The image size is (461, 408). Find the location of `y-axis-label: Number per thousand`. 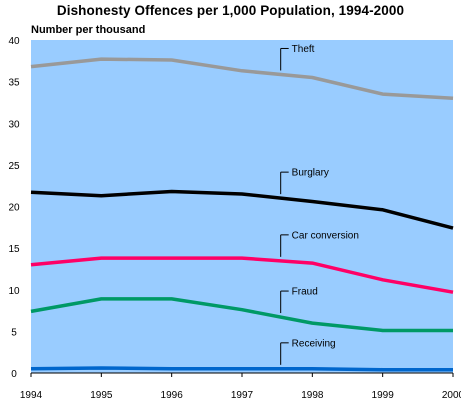

y-axis-label: Number per thousand is located at coordinates (88, 30).